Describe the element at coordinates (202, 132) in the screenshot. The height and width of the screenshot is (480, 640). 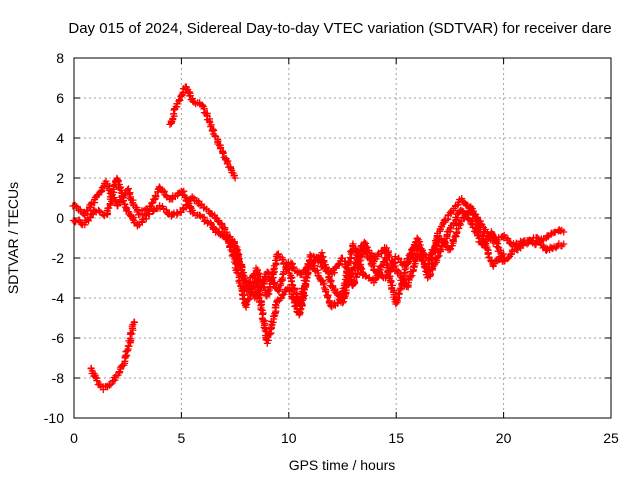
I see `series-arc-high-morning` at that location.